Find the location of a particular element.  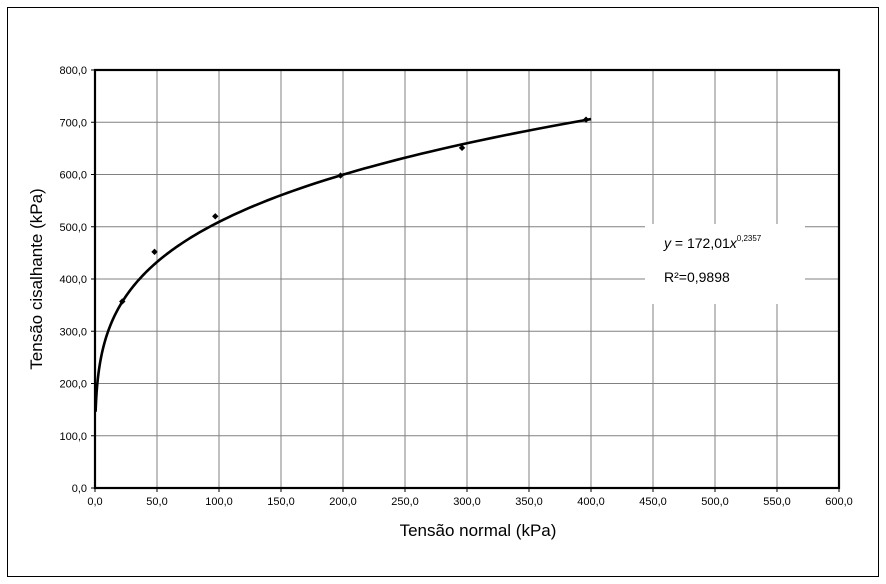

x-axis-title: Tensão normal (kPa) is located at coordinates (478, 530).